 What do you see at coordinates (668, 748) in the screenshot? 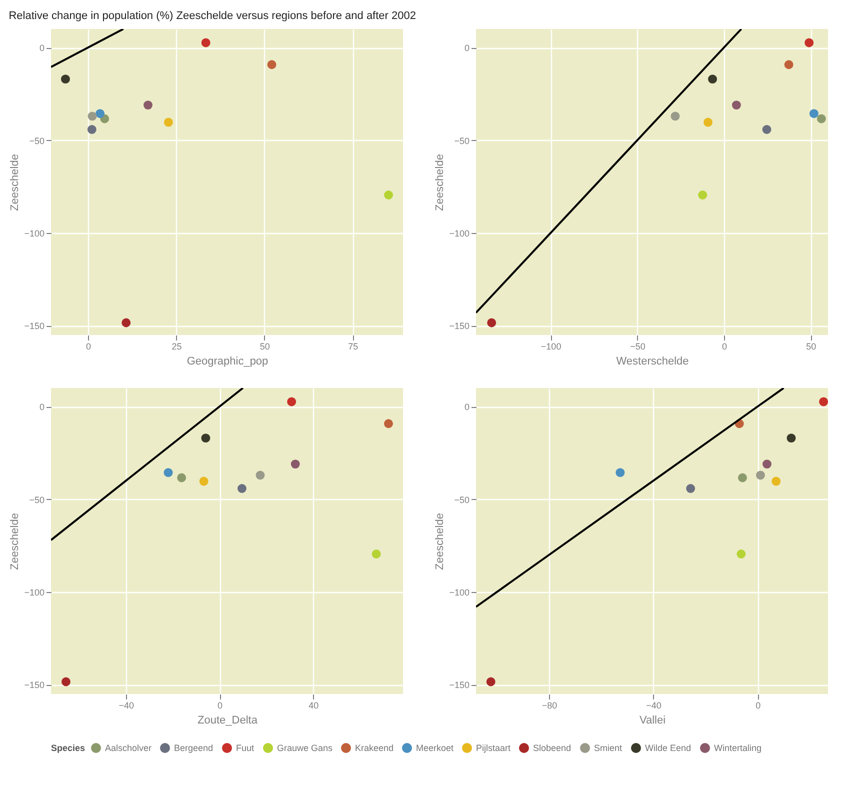
I see `legend-label: Wilde Eend` at bounding box center [668, 748].